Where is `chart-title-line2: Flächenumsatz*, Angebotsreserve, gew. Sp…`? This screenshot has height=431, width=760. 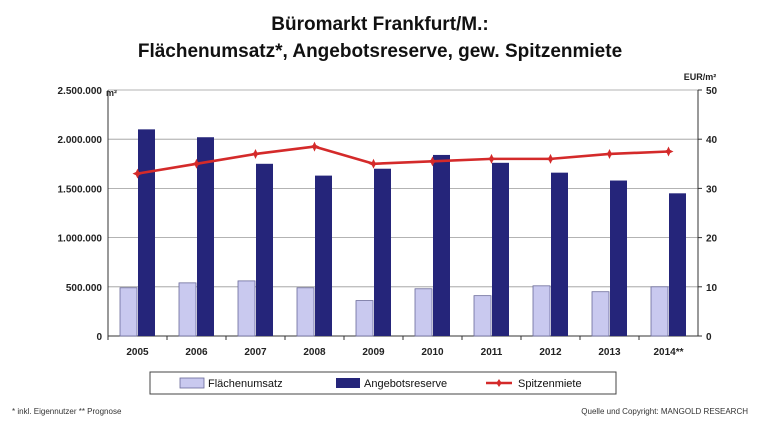 chart-title-line2: Flächenumsatz*, Angebotsreserve, gew. Sp… is located at coordinates (380, 51).